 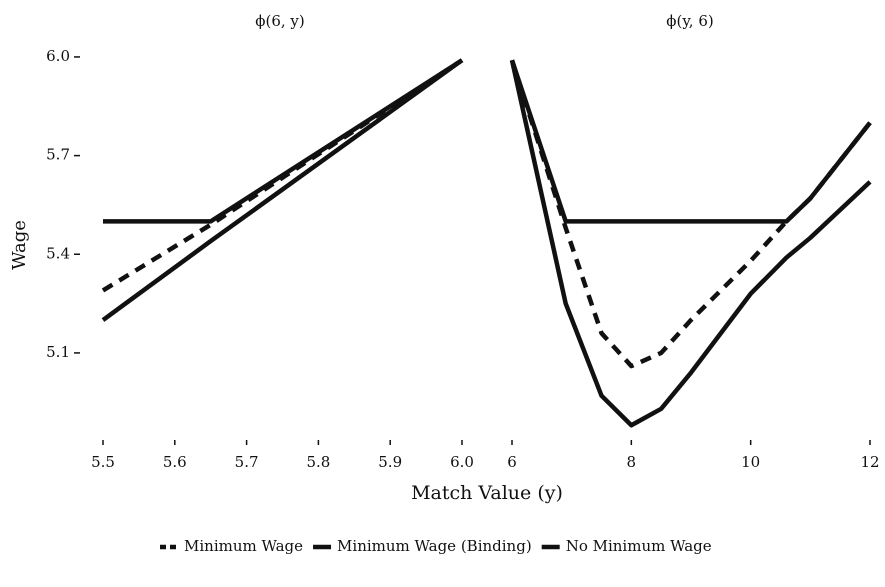 I want to click on y-axis-label: Wage, so click(x=19, y=245).